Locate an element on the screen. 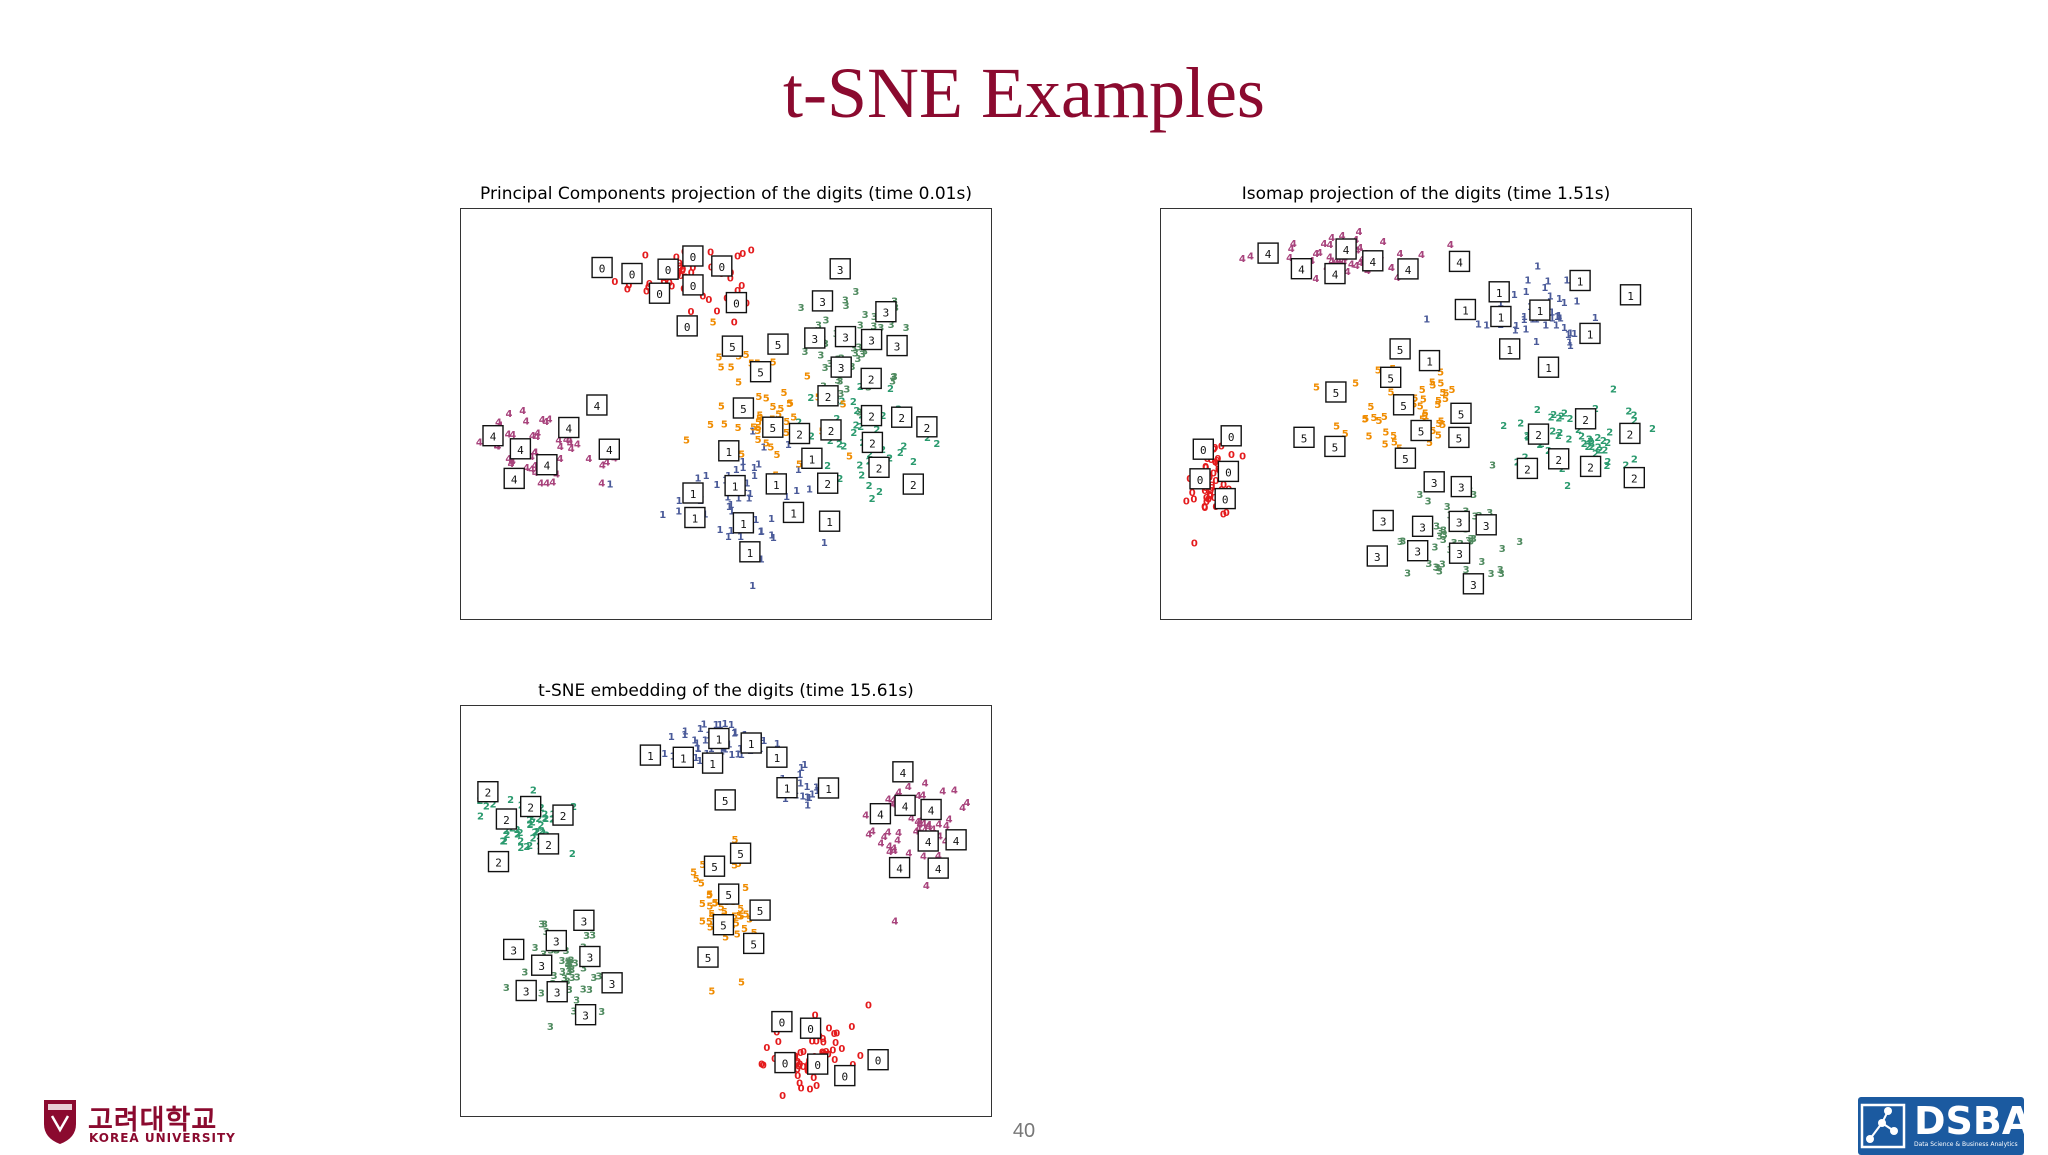 The image size is (2048, 1155). digit-thumbnail-5: 5 is located at coordinates (1390, 377).